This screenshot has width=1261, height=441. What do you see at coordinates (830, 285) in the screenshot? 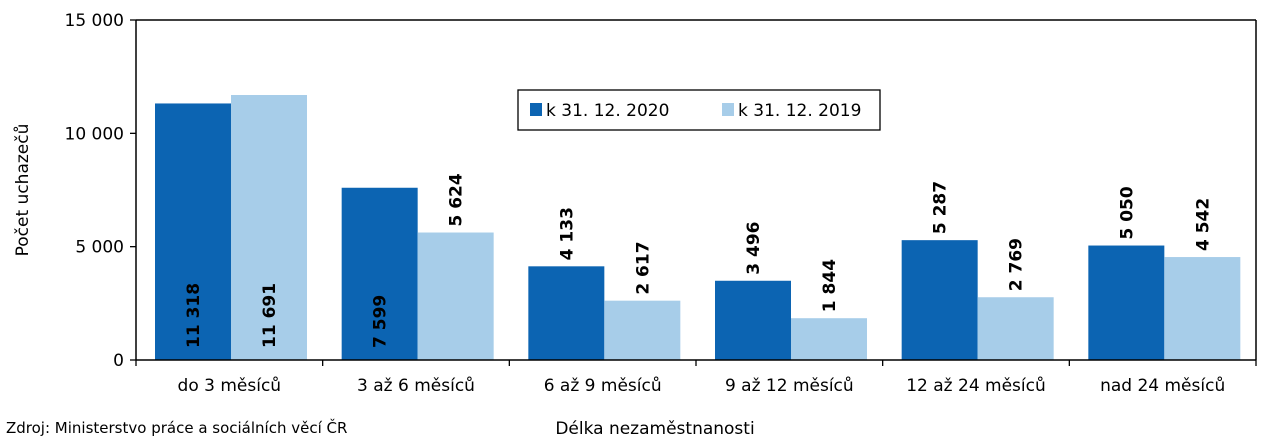
I see `data-label-2019-3: 1 844` at bounding box center [830, 285].